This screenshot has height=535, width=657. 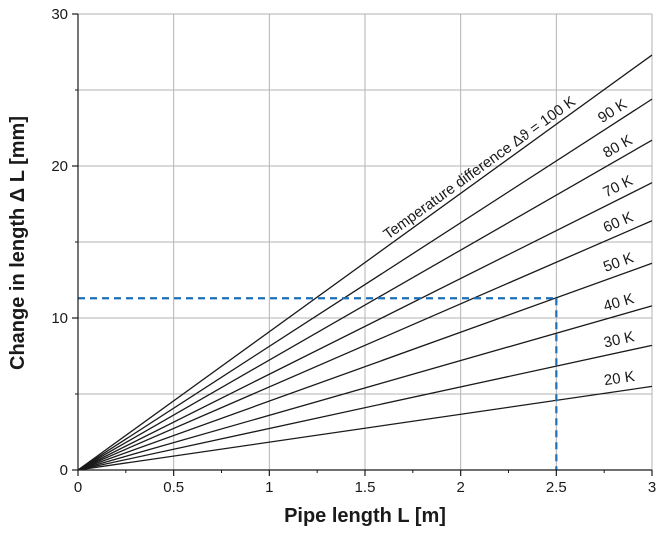 I want to click on series-label: 60 K, so click(x=618, y=223).